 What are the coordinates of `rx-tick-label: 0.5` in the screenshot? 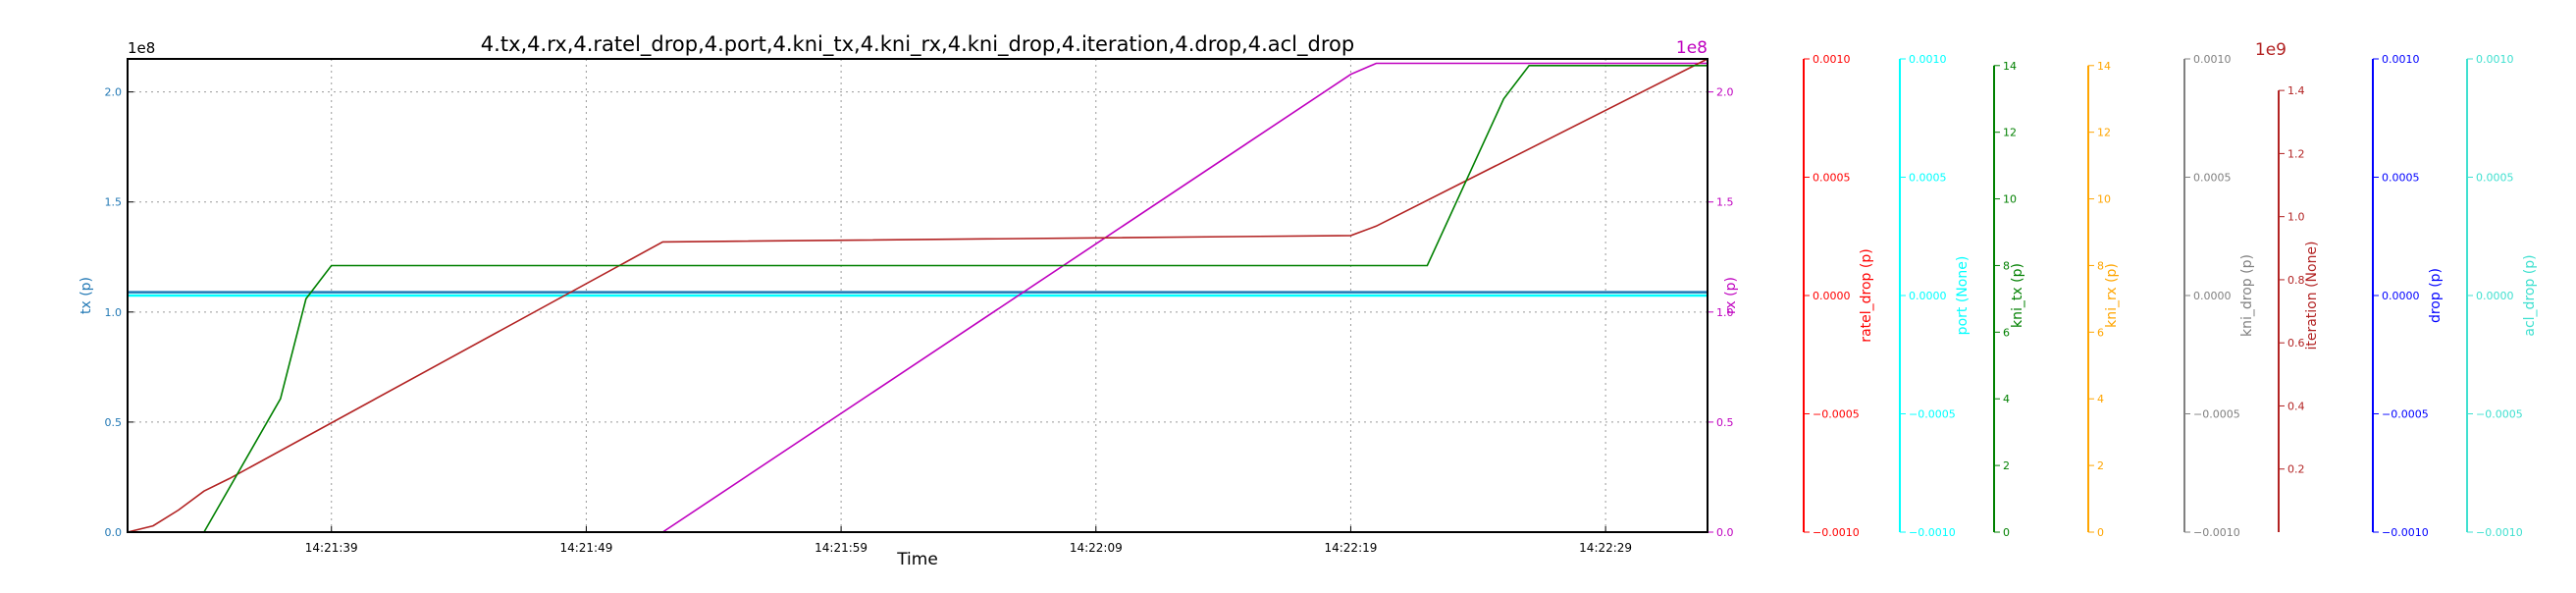 It's located at (1725, 422).